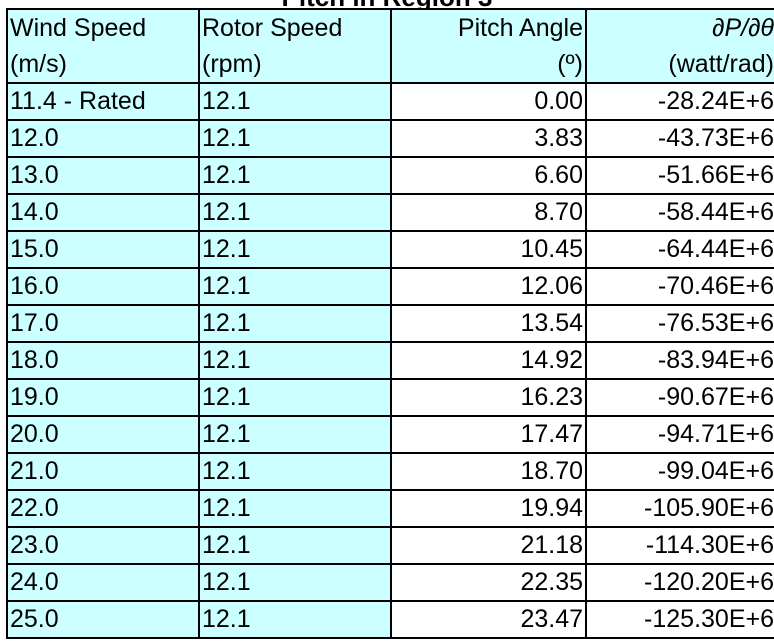 The width and height of the screenshot is (774, 642). Describe the element at coordinates (520, 28) in the screenshot. I see `header-label: Pitch Angle` at that location.